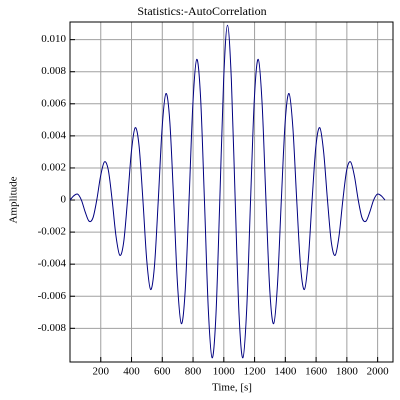  I want to click on y-tick-label: -0.008, so click(52, 328).